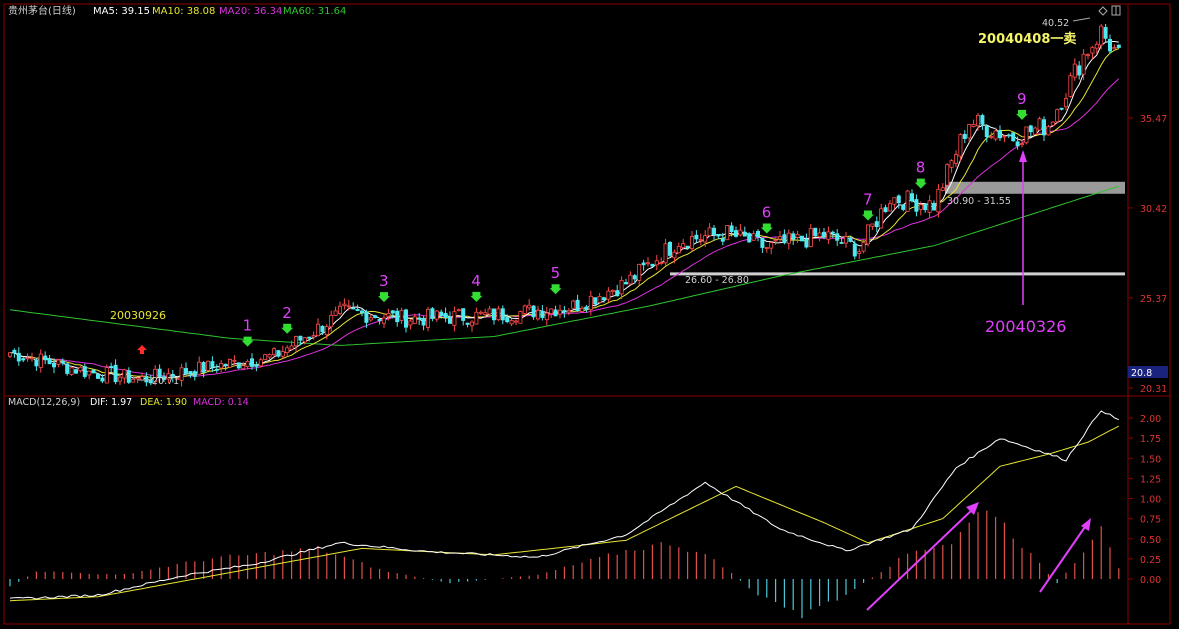  Describe the element at coordinates (1109, 10) in the screenshot. I see `panel-controls` at that location.